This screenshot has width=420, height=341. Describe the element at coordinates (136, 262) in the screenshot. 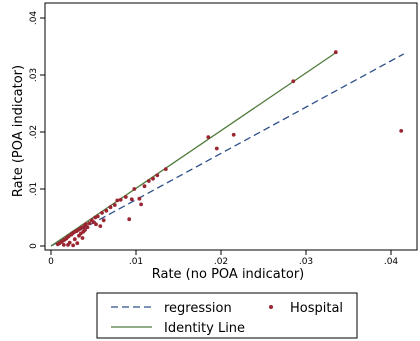

I see `x-tick-label: .01` at that location.